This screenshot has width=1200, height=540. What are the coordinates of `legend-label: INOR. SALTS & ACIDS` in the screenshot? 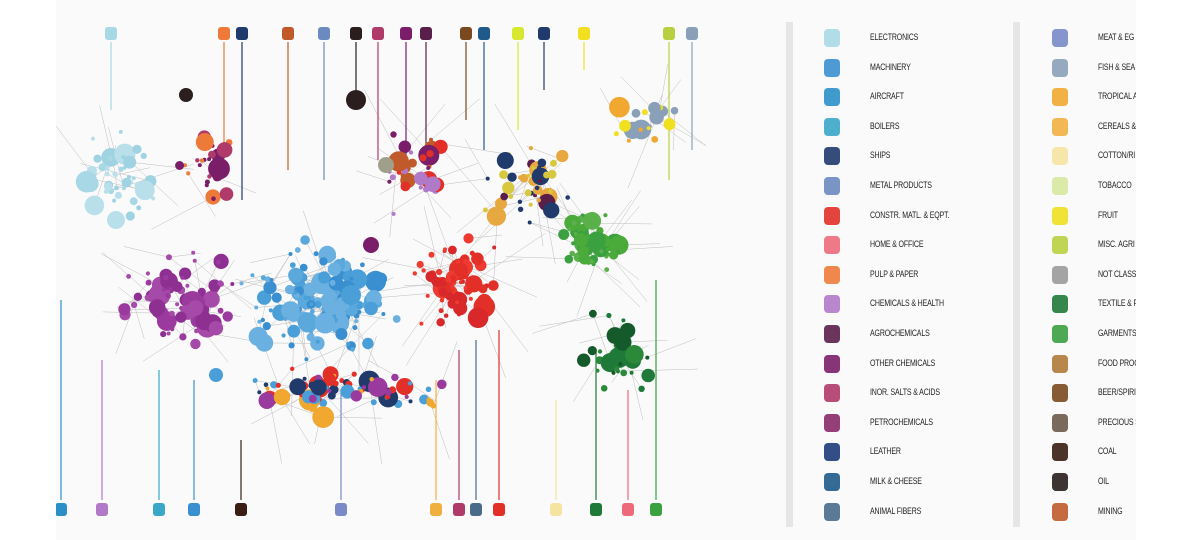 It's located at (905, 392).